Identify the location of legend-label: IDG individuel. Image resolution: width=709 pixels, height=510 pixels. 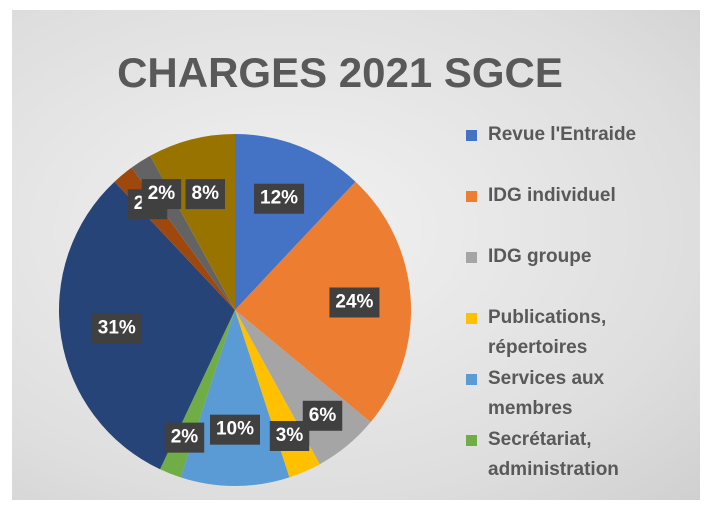
(552, 195).